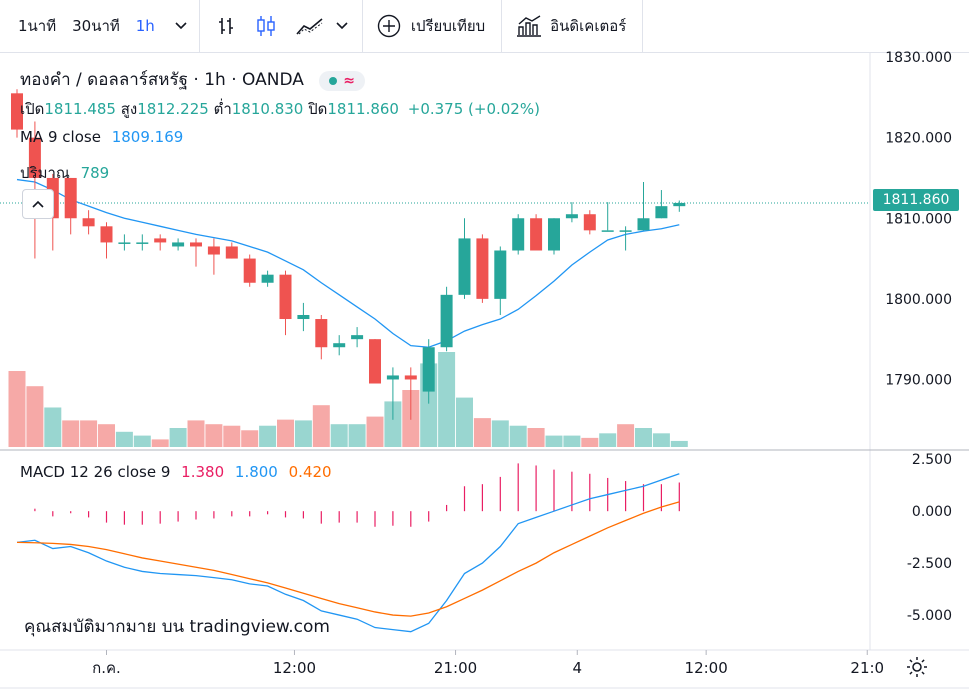 Image resolution: width=969 pixels, height=690 pixels. I want to click on top-toolbar: 1นาที 30นาที 1h เปรียบเทียบ อินดิเคเตอร์, so click(484, 26).